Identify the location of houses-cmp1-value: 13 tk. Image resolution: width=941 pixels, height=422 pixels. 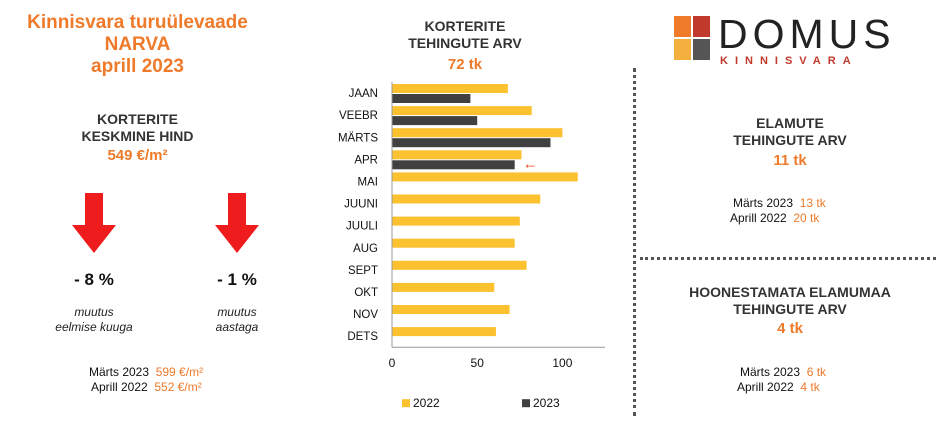
(812, 203).